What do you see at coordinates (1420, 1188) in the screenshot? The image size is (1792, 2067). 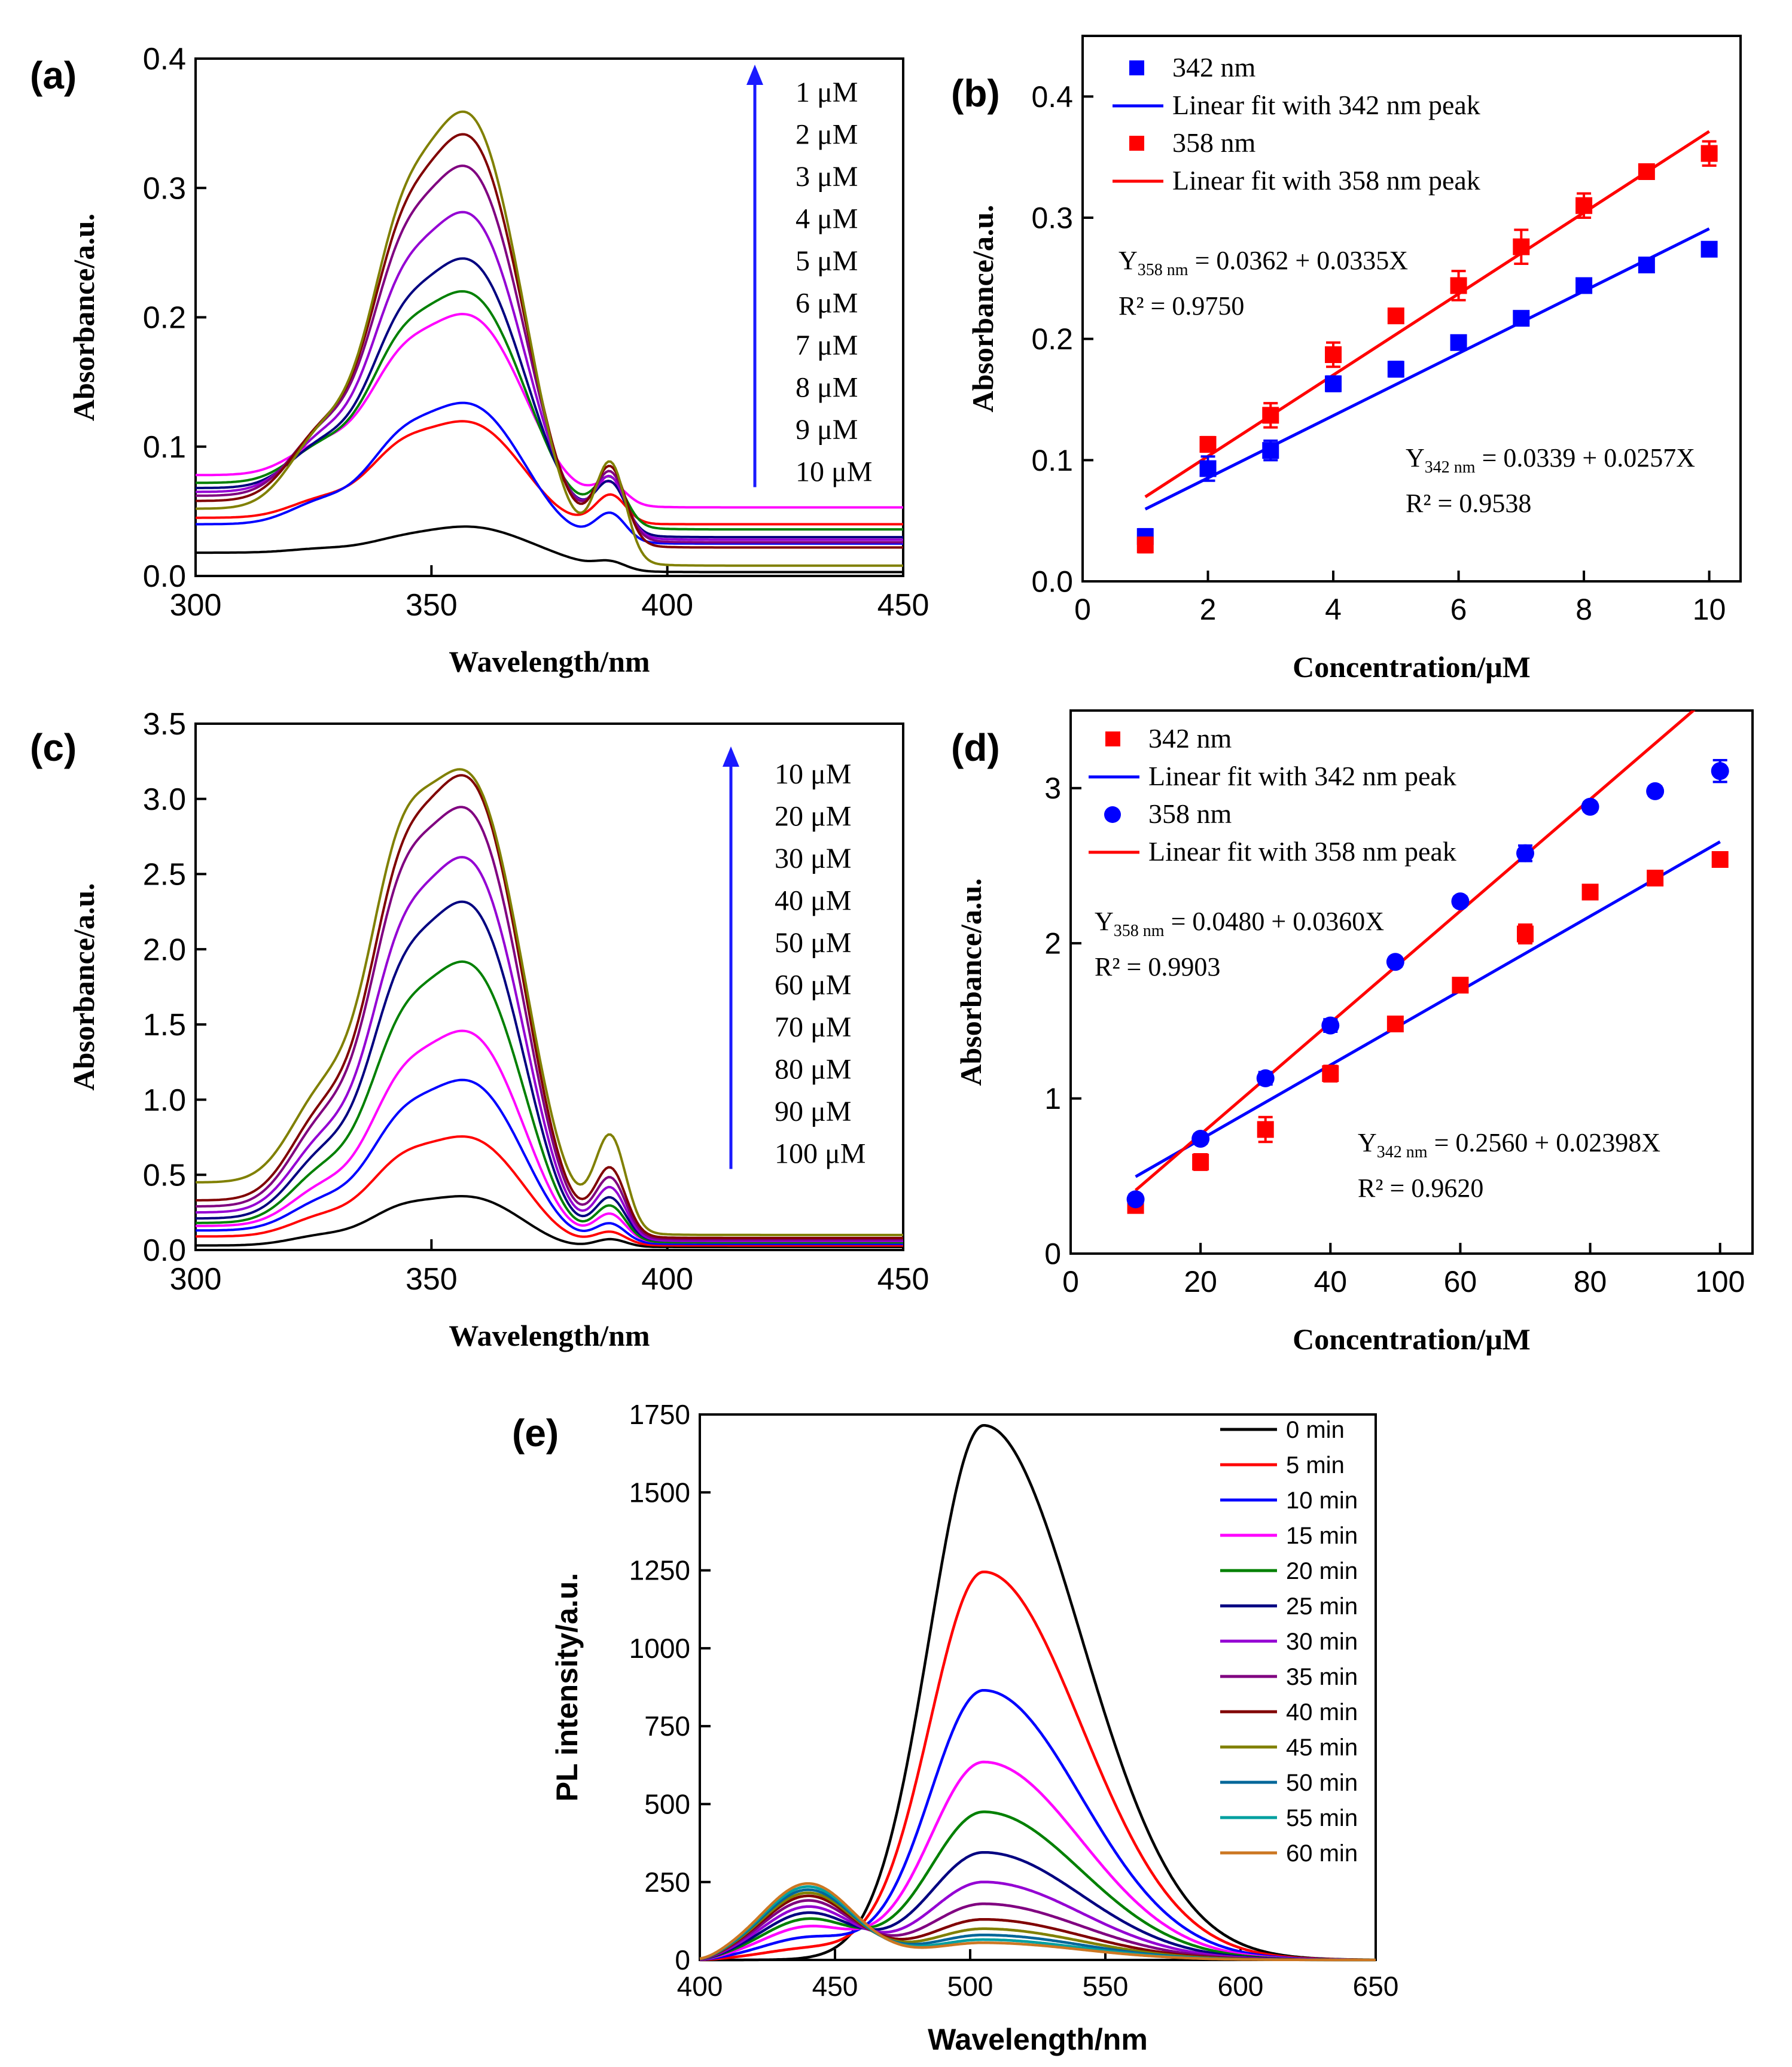 I see `fit-r-squared-eq342: R² = 0.9620` at bounding box center [1420, 1188].